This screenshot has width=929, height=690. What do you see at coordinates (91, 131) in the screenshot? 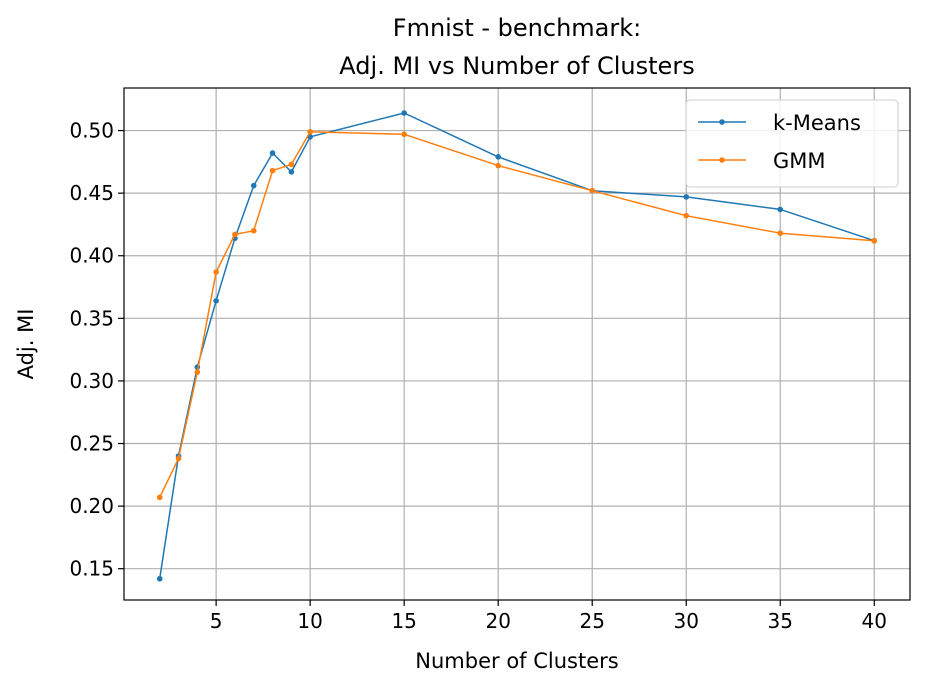
I see `y-tick-label: 0.50` at bounding box center [91, 131].